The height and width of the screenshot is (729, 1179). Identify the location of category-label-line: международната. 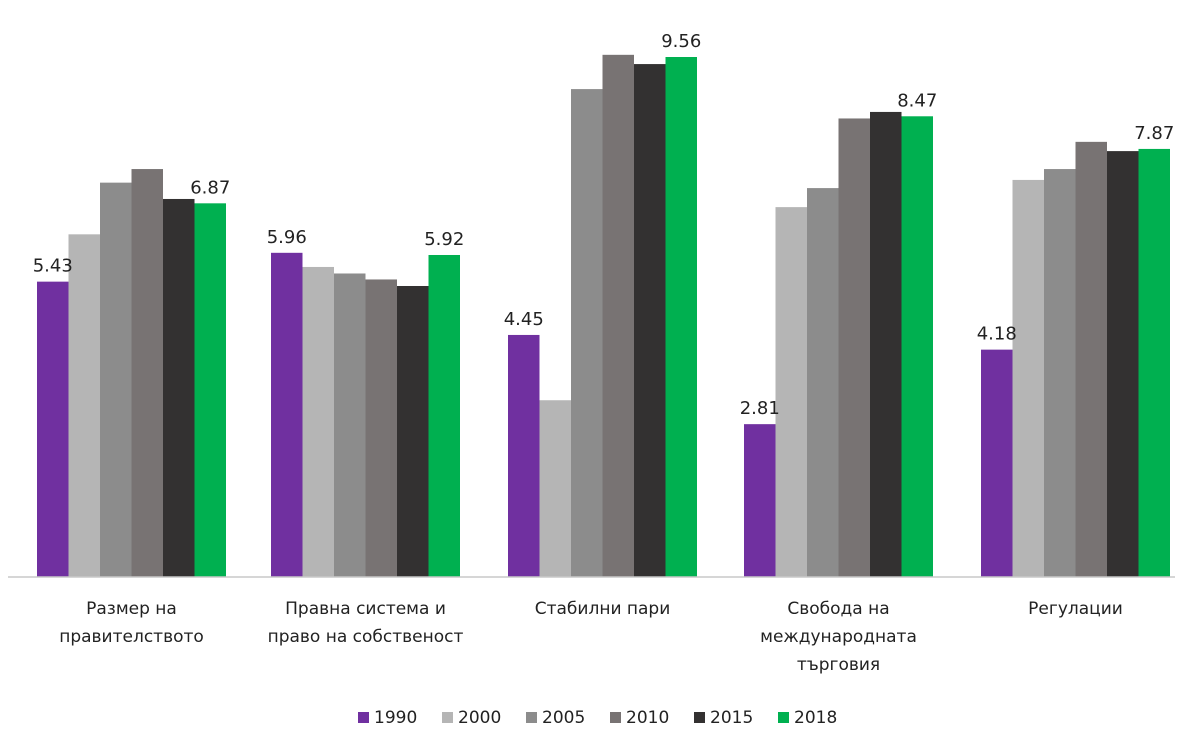
(838, 637).